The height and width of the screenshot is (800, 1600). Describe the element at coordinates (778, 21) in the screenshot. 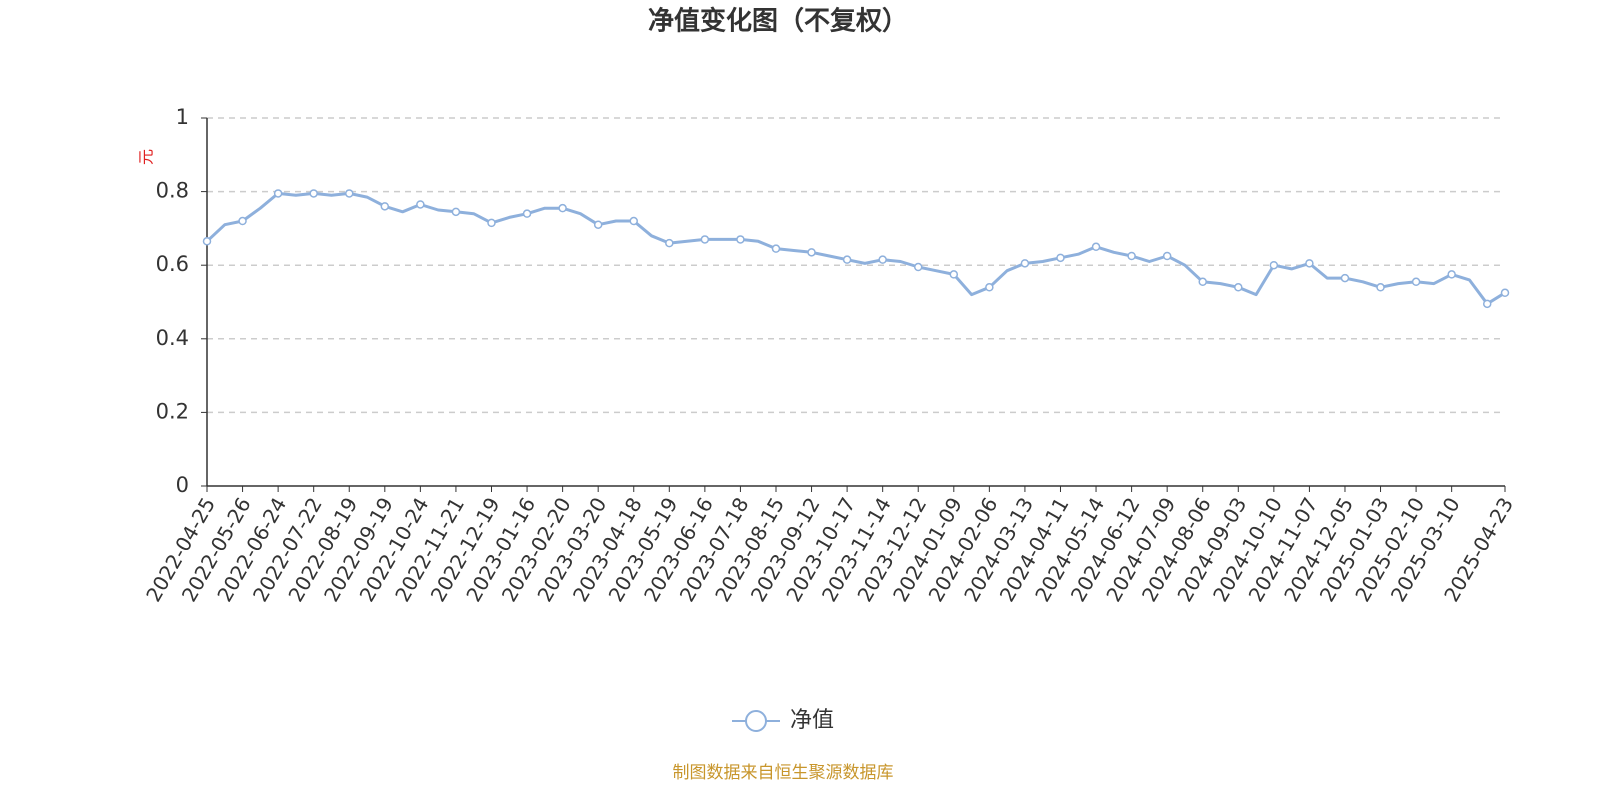

I see `chart-title: 净值变化图（不复权）` at that location.